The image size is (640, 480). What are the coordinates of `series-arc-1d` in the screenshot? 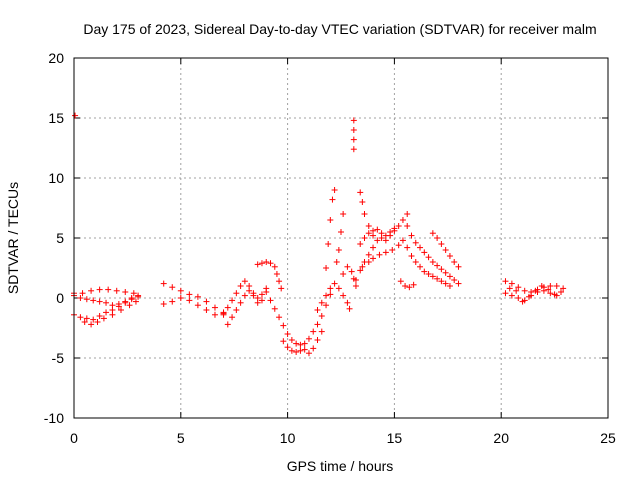 It's located at (110, 313).